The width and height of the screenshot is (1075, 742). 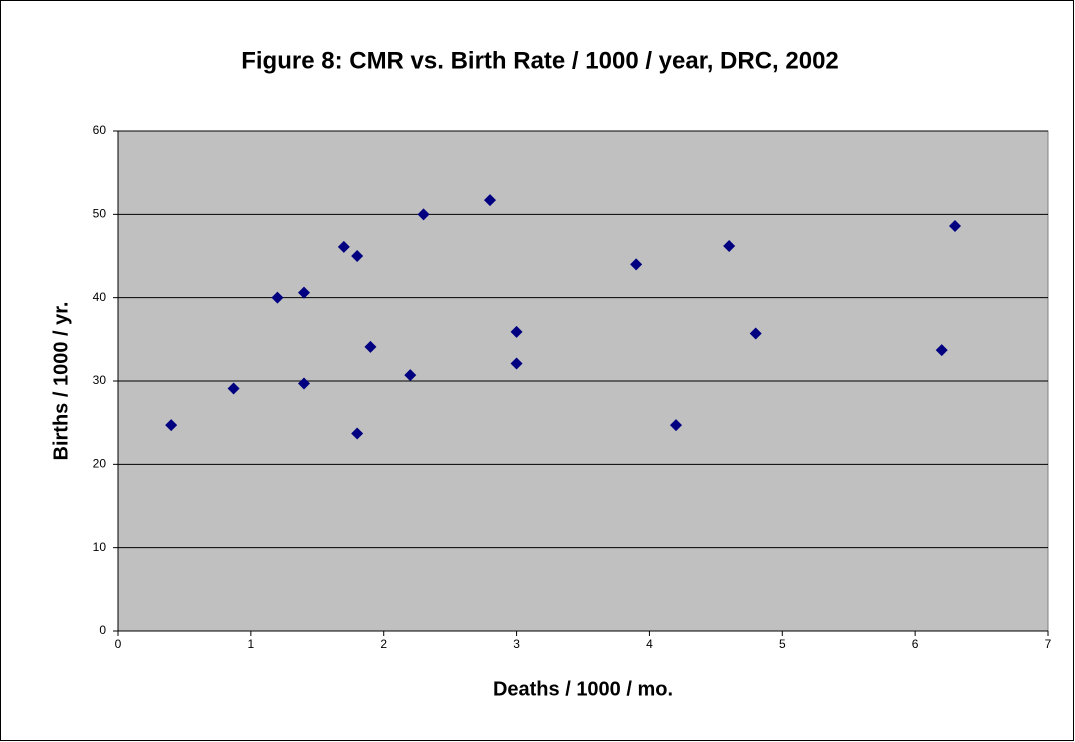 I want to click on y-tick-label: 10, so click(x=100, y=547).